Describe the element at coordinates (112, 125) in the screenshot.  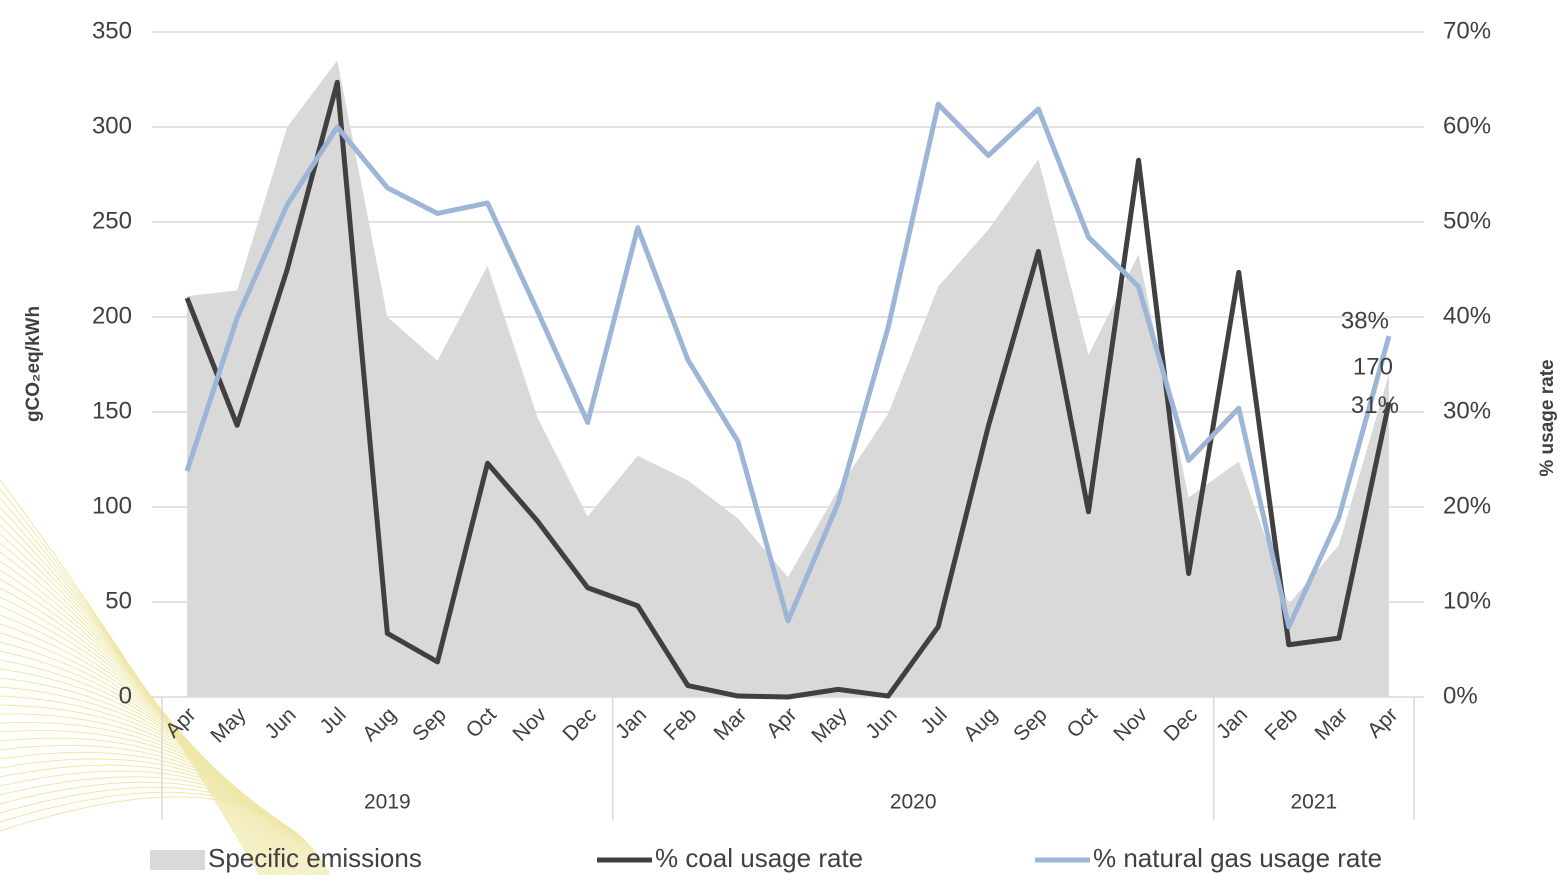
I see `y-tick-label: 300` at that location.